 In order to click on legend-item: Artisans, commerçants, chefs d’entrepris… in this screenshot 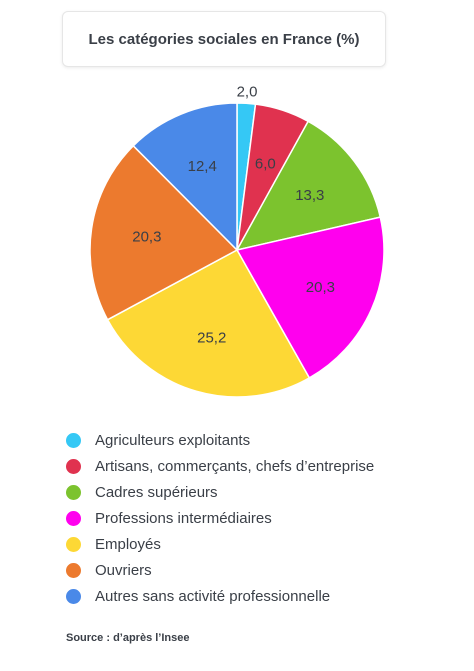, I will do `click(220, 466)`.